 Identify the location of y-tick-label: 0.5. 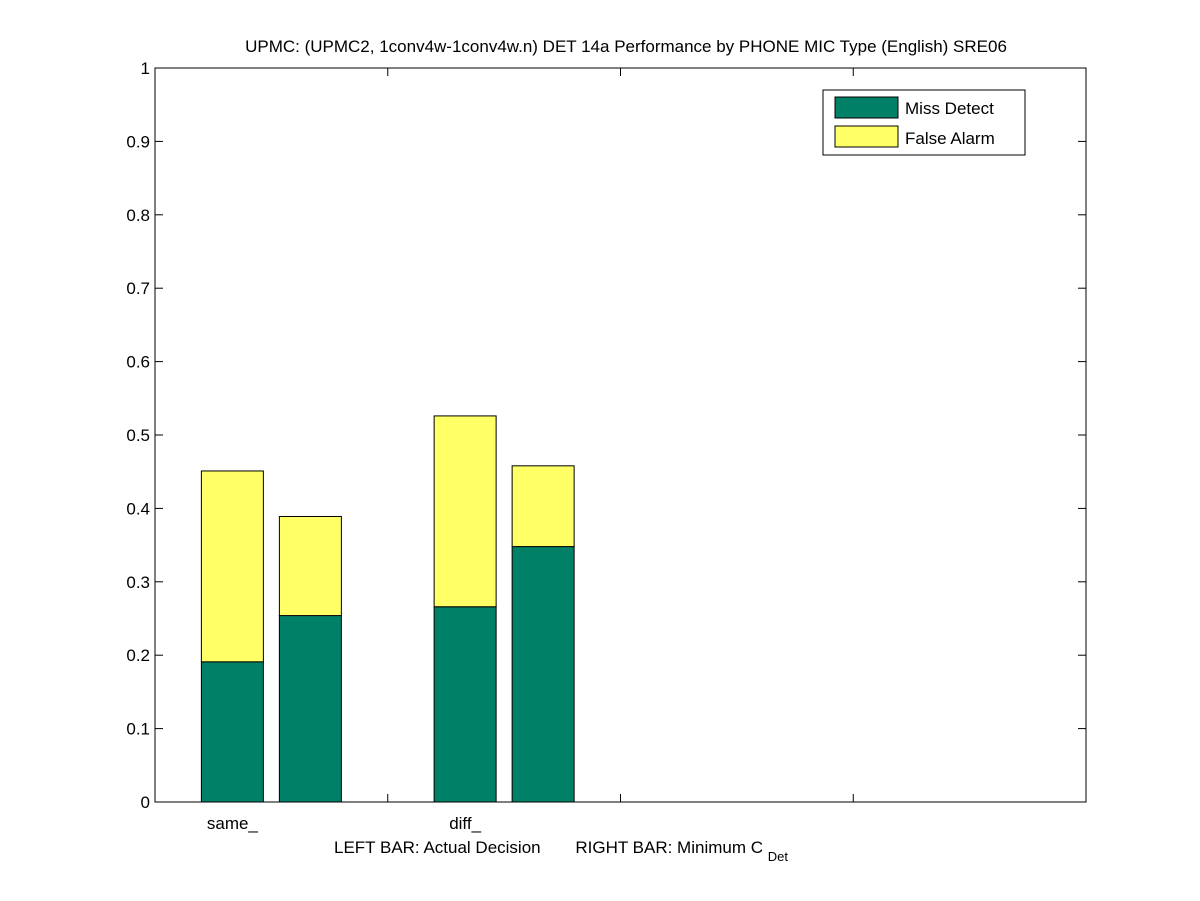
(138, 435).